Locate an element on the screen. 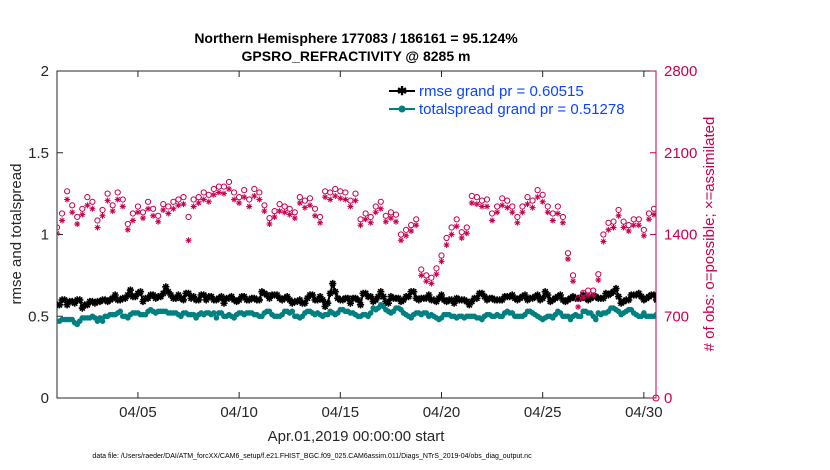 The image size is (830, 470). left-tick-label: 0.5 is located at coordinates (38, 316).